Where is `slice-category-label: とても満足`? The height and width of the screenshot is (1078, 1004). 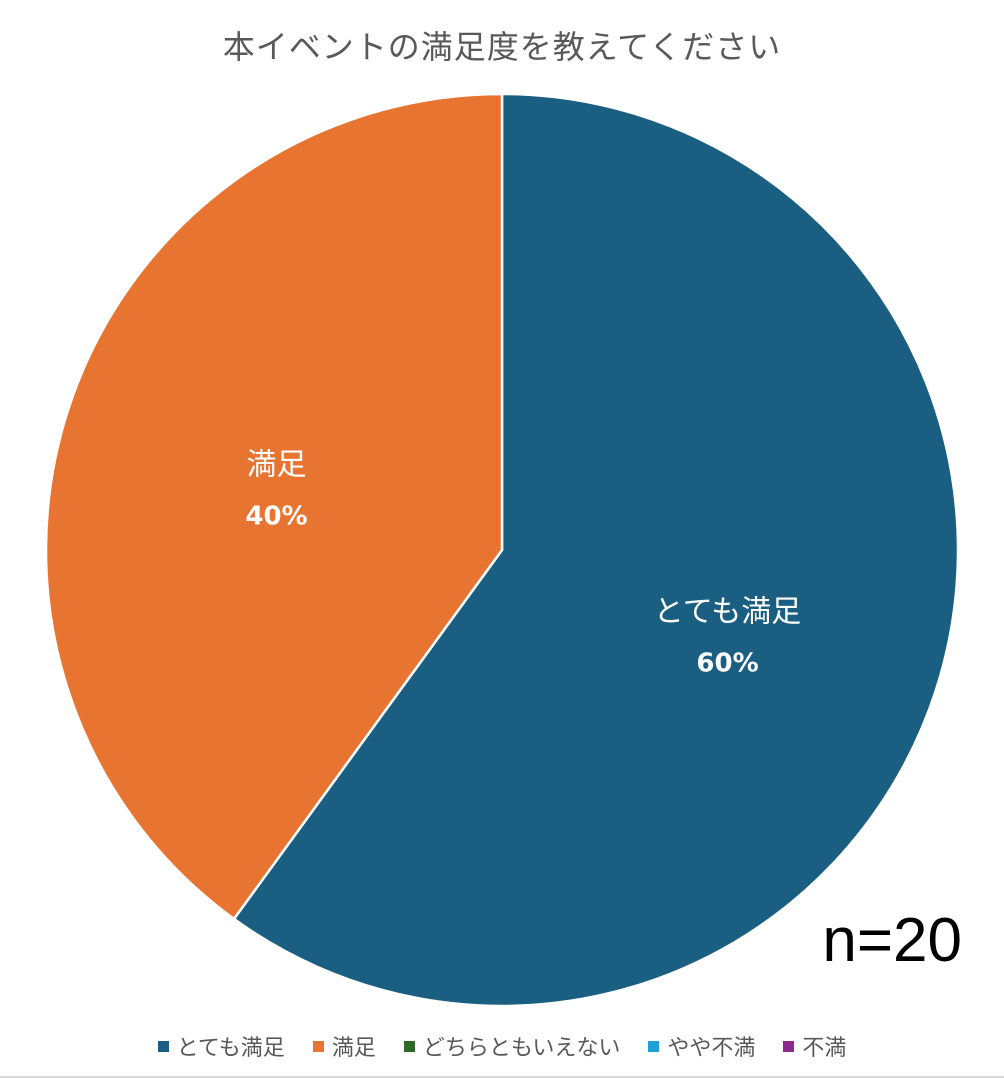 slice-category-label: とても満足 is located at coordinates (728, 611).